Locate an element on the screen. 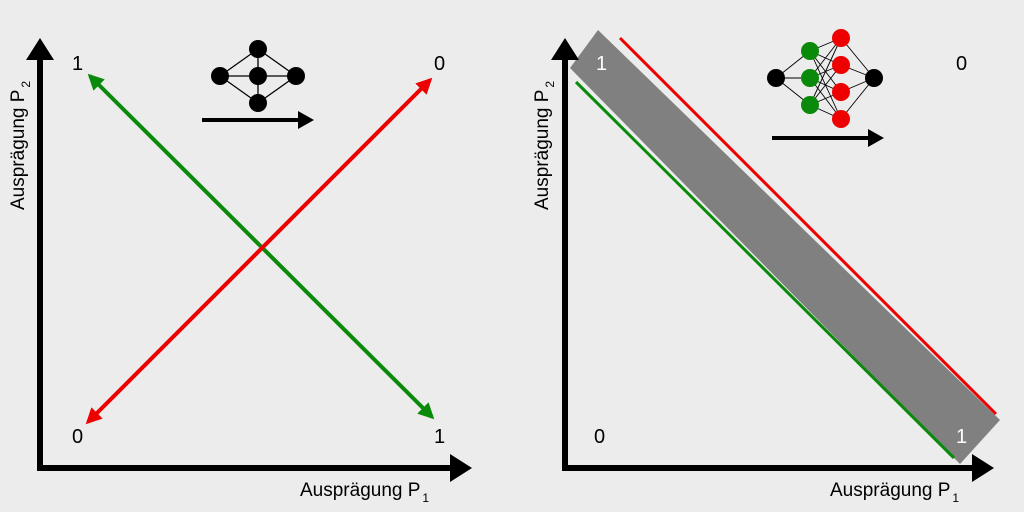 This screenshot has width=1024, height=512. small-neural-network-icon is located at coordinates (258, 76).